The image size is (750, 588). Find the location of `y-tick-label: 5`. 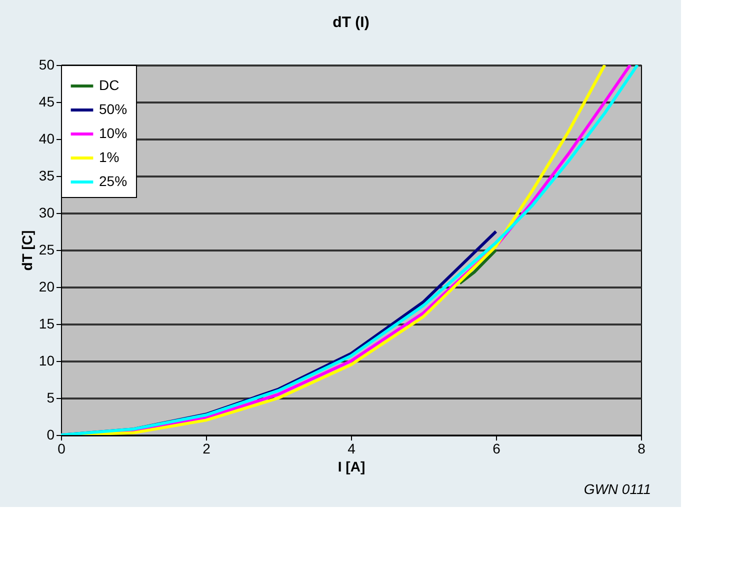

y-tick-label: 5 is located at coordinates (50, 398).